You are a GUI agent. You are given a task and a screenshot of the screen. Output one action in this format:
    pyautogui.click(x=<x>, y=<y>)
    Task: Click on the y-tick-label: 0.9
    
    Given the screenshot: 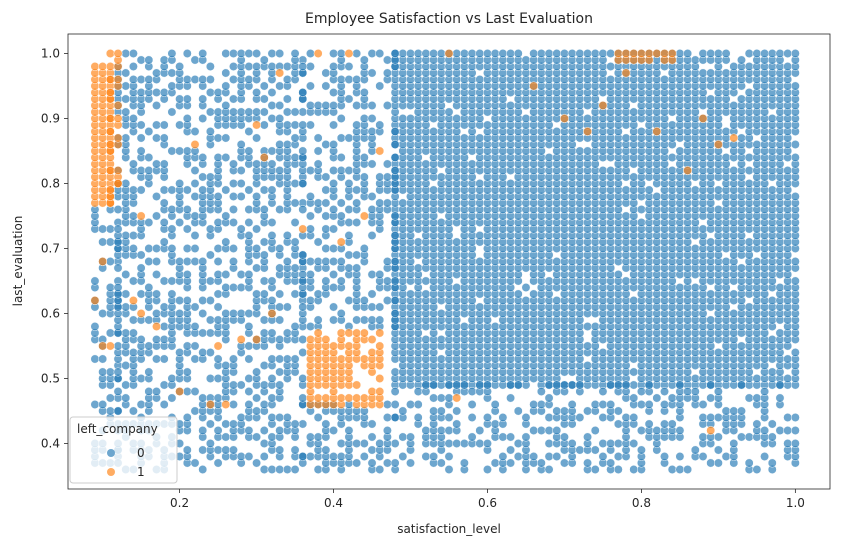 What is the action you would take?
    pyautogui.click(x=50, y=119)
    